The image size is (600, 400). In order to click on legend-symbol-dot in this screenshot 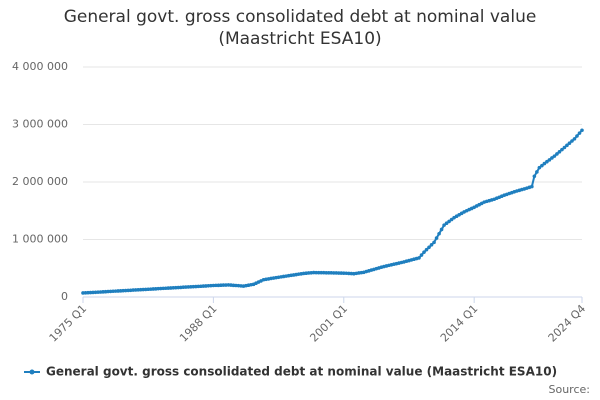, I will do `click(32, 372)`.